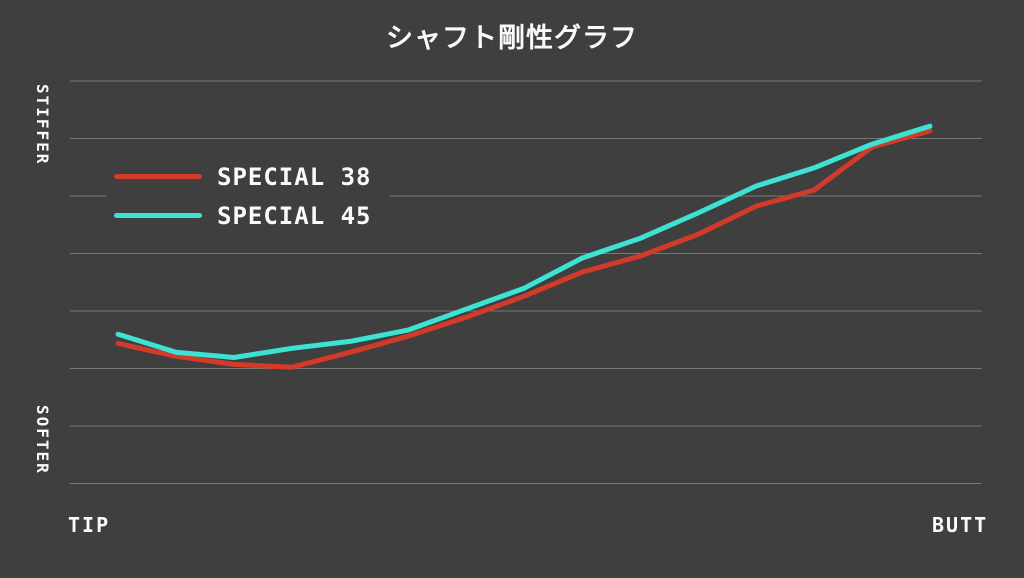 Image resolution: width=1024 pixels, height=578 pixels. What do you see at coordinates (89, 525) in the screenshot?
I see `x-axis-label-tip: TIP` at bounding box center [89, 525].